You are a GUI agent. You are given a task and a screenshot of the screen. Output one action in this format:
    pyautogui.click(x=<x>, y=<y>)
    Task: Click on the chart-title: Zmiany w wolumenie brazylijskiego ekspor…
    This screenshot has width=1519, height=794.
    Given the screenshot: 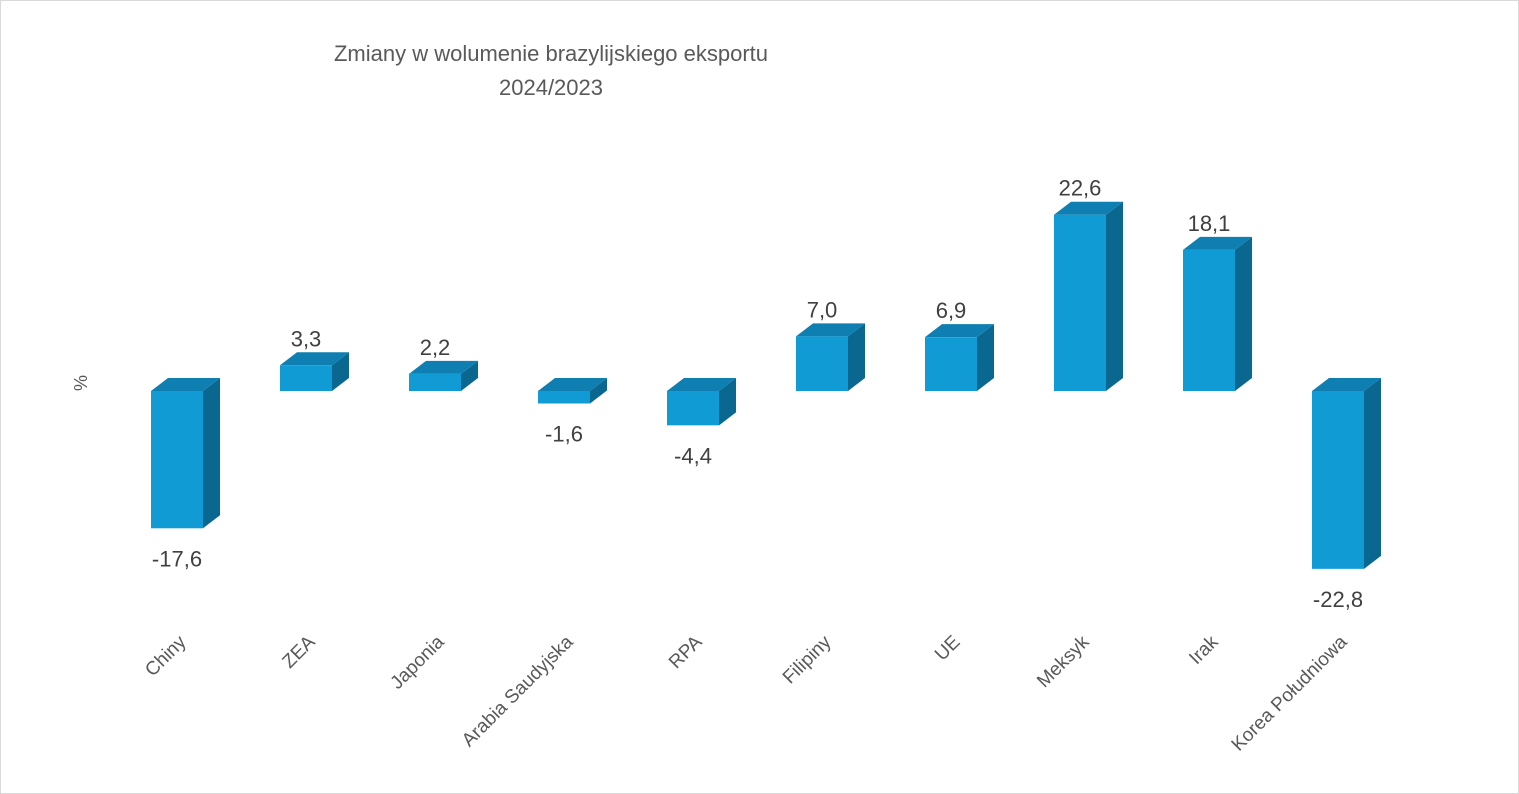 What is the action you would take?
    pyautogui.click(x=551, y=71)
    